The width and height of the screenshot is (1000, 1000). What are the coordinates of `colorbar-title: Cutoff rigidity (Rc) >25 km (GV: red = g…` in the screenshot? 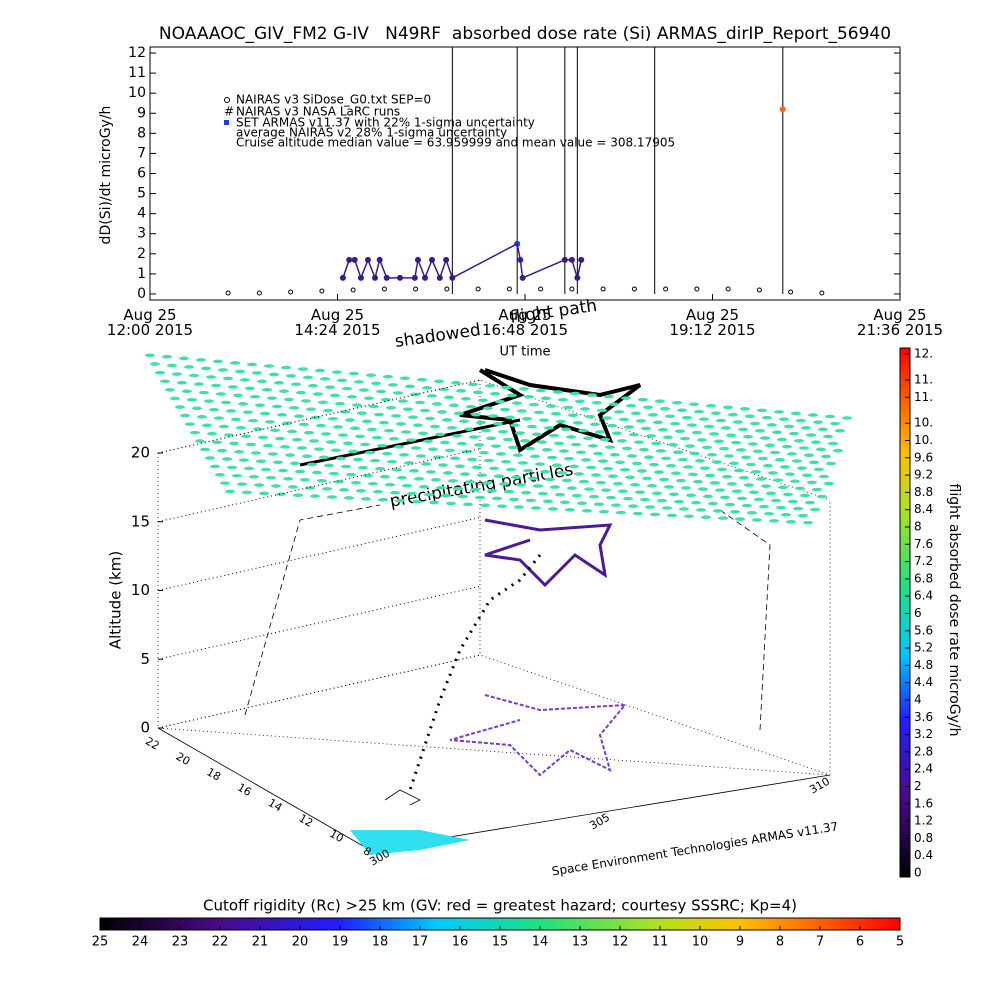 It's located at (500, 906).